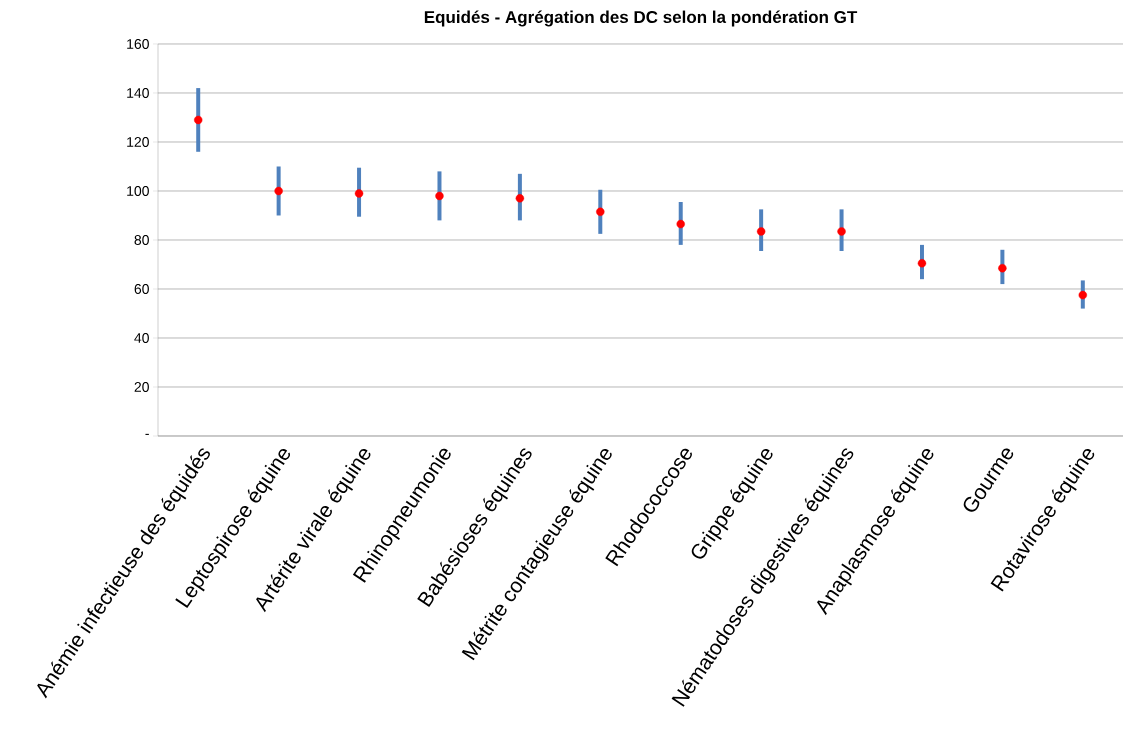 This screenshot has width=1135, height=744. What do you see at coordinates (138, 44) in the screenshot?
I see `y-tick-label: 160` at bounding box center [138, 44].